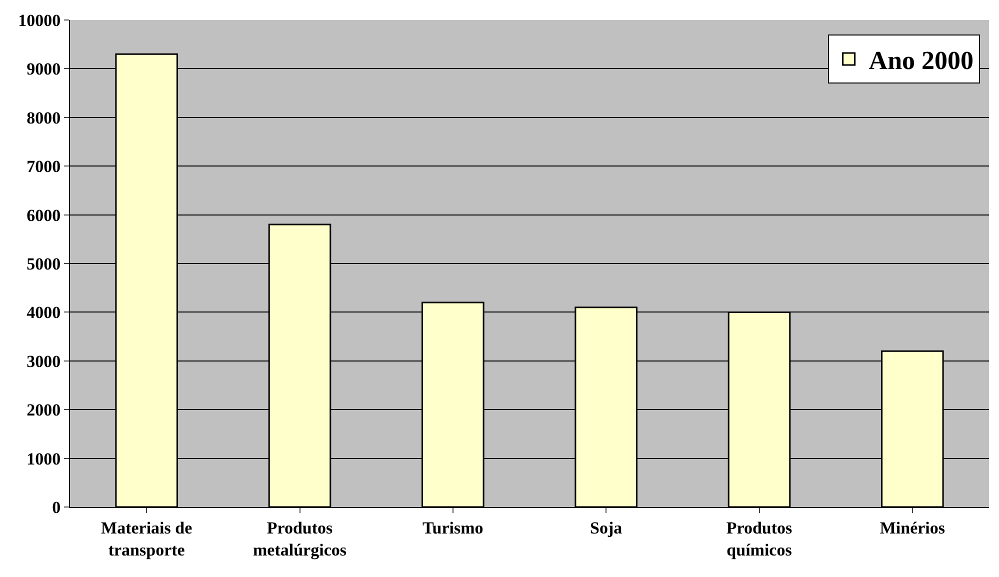 The width and height of the screenshot is (999, 577). Describe the element at coordinates (43, 166) in the screenshot. I see `y-tick-label: 7000` at that location.